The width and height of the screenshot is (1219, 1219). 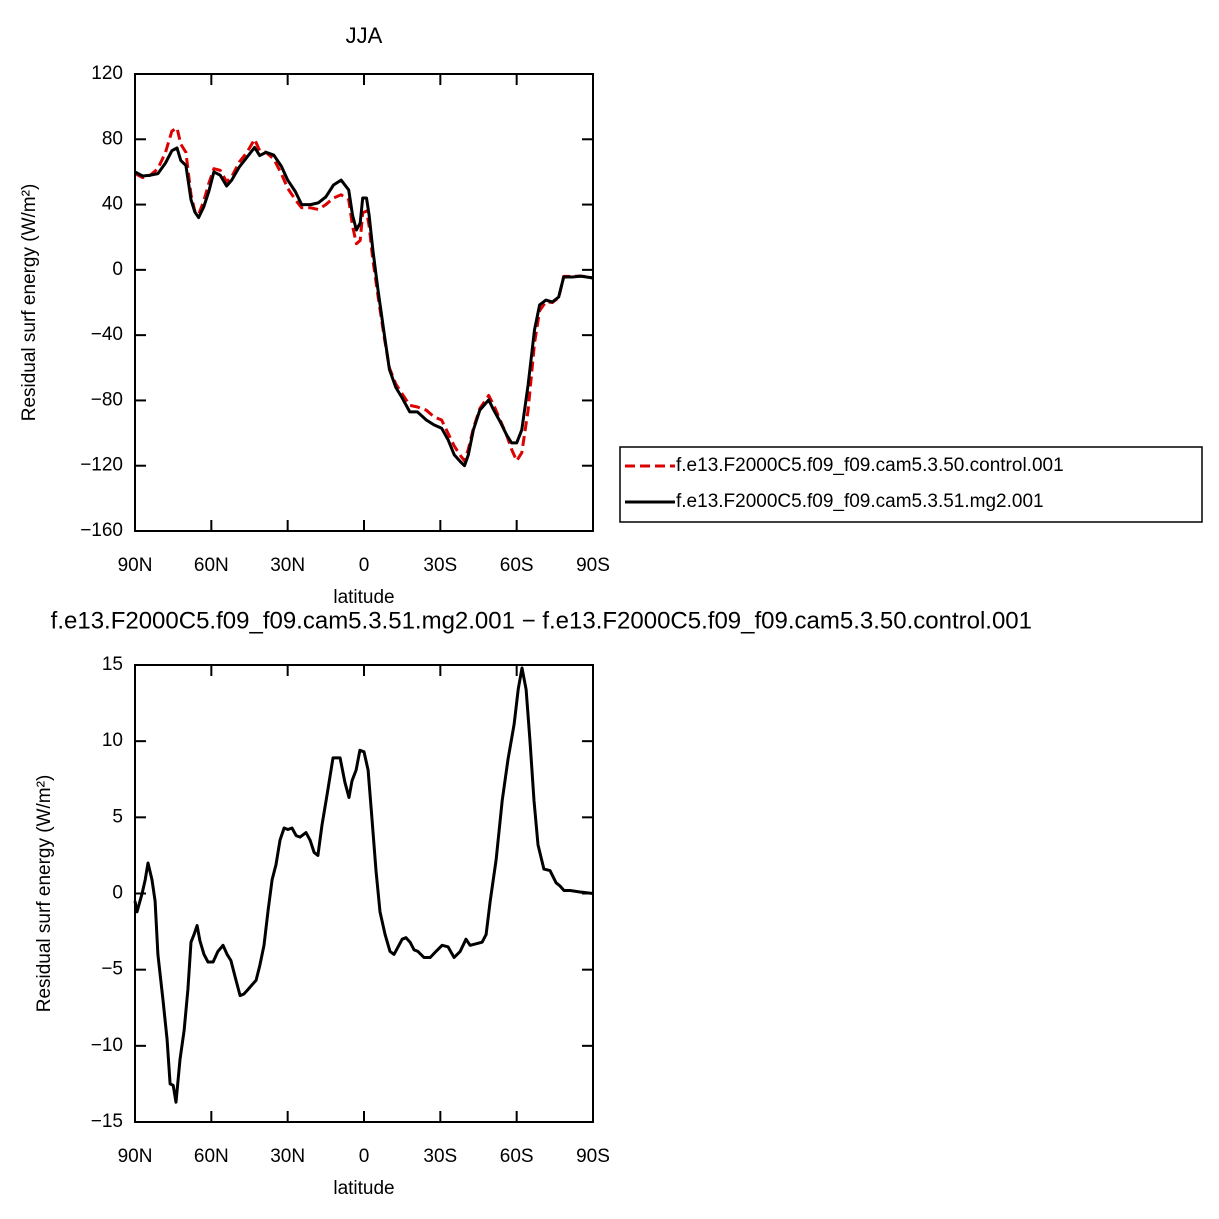 I want to click on y-tick-label: −80, so click(x=107, y=399).